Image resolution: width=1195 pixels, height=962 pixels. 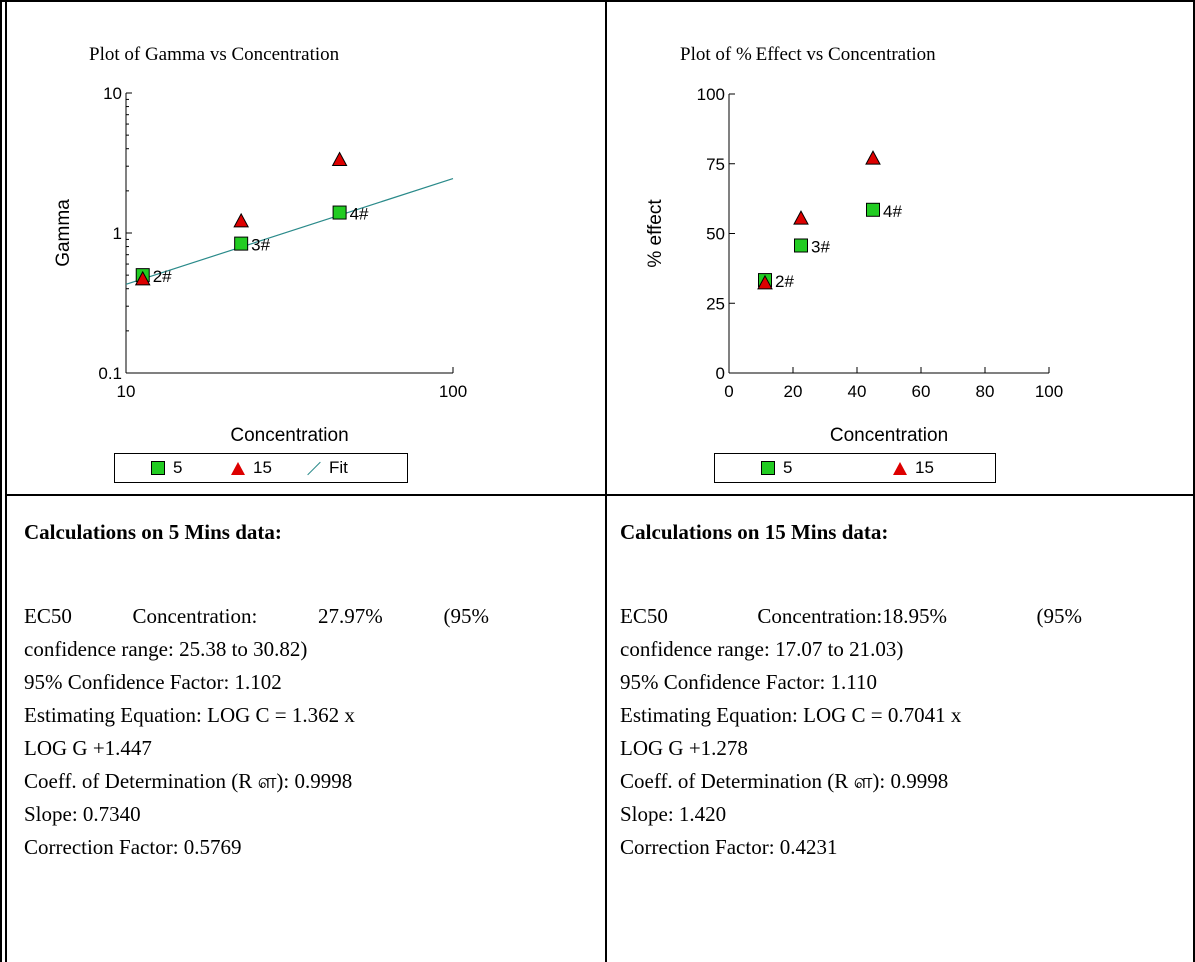 I want to click on gamma-chart: 0.1 1 10 10 100 Concentration Gamma 2# 3# 4#, so click(x=260, y=265).